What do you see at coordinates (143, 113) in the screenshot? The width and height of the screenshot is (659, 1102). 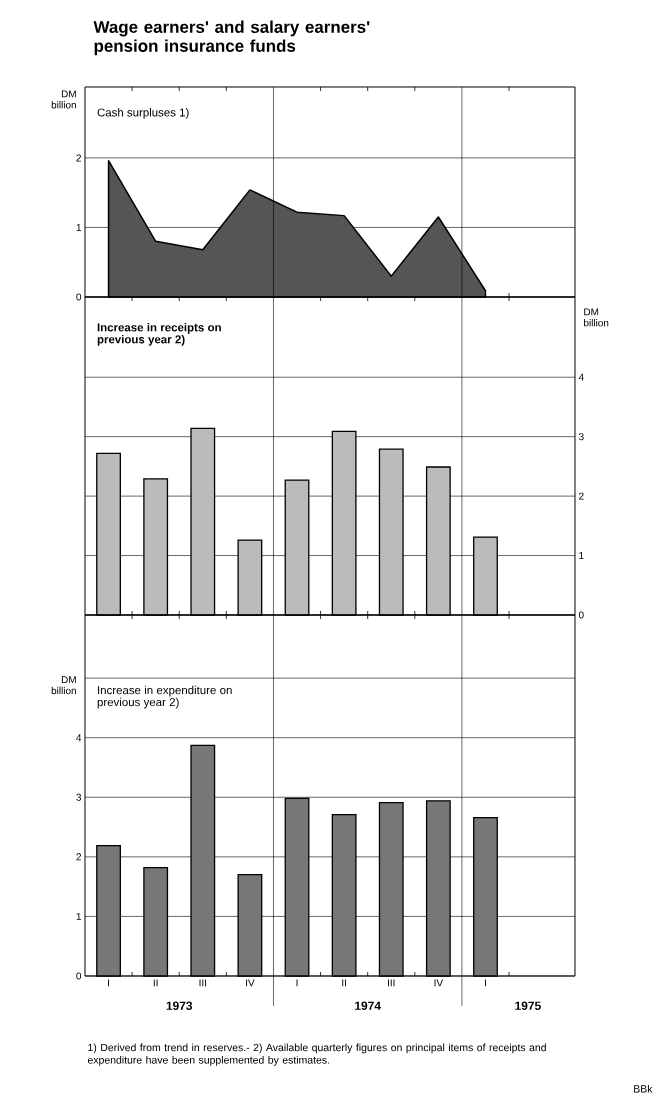 I see `text: Cash surpluses 1)` at bounding box center [143, 113].